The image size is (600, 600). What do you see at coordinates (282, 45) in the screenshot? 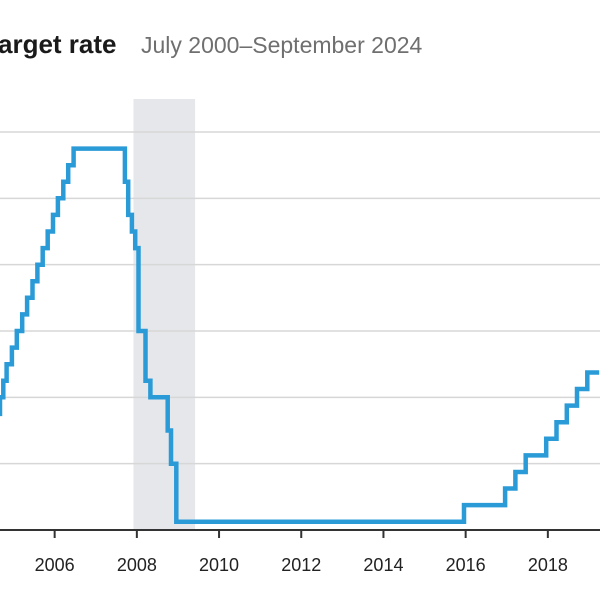
I see `chart-subtitle: July 2000–September 2024` at bounding box center [282, 45].